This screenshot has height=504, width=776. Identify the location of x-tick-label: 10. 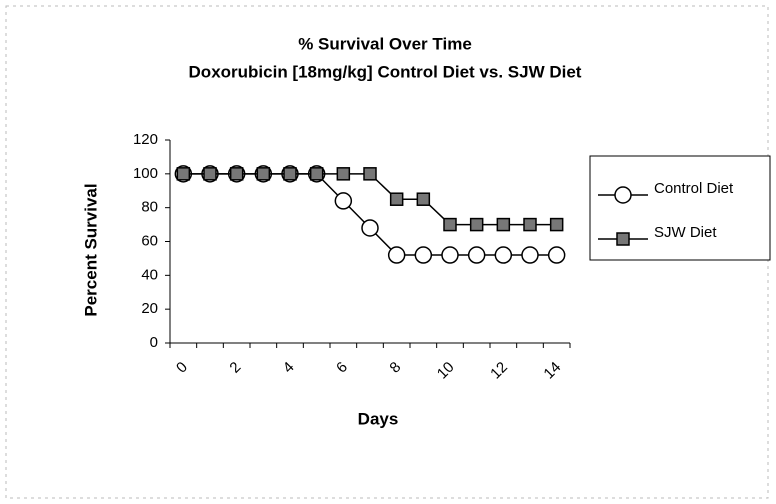
(446, 371).